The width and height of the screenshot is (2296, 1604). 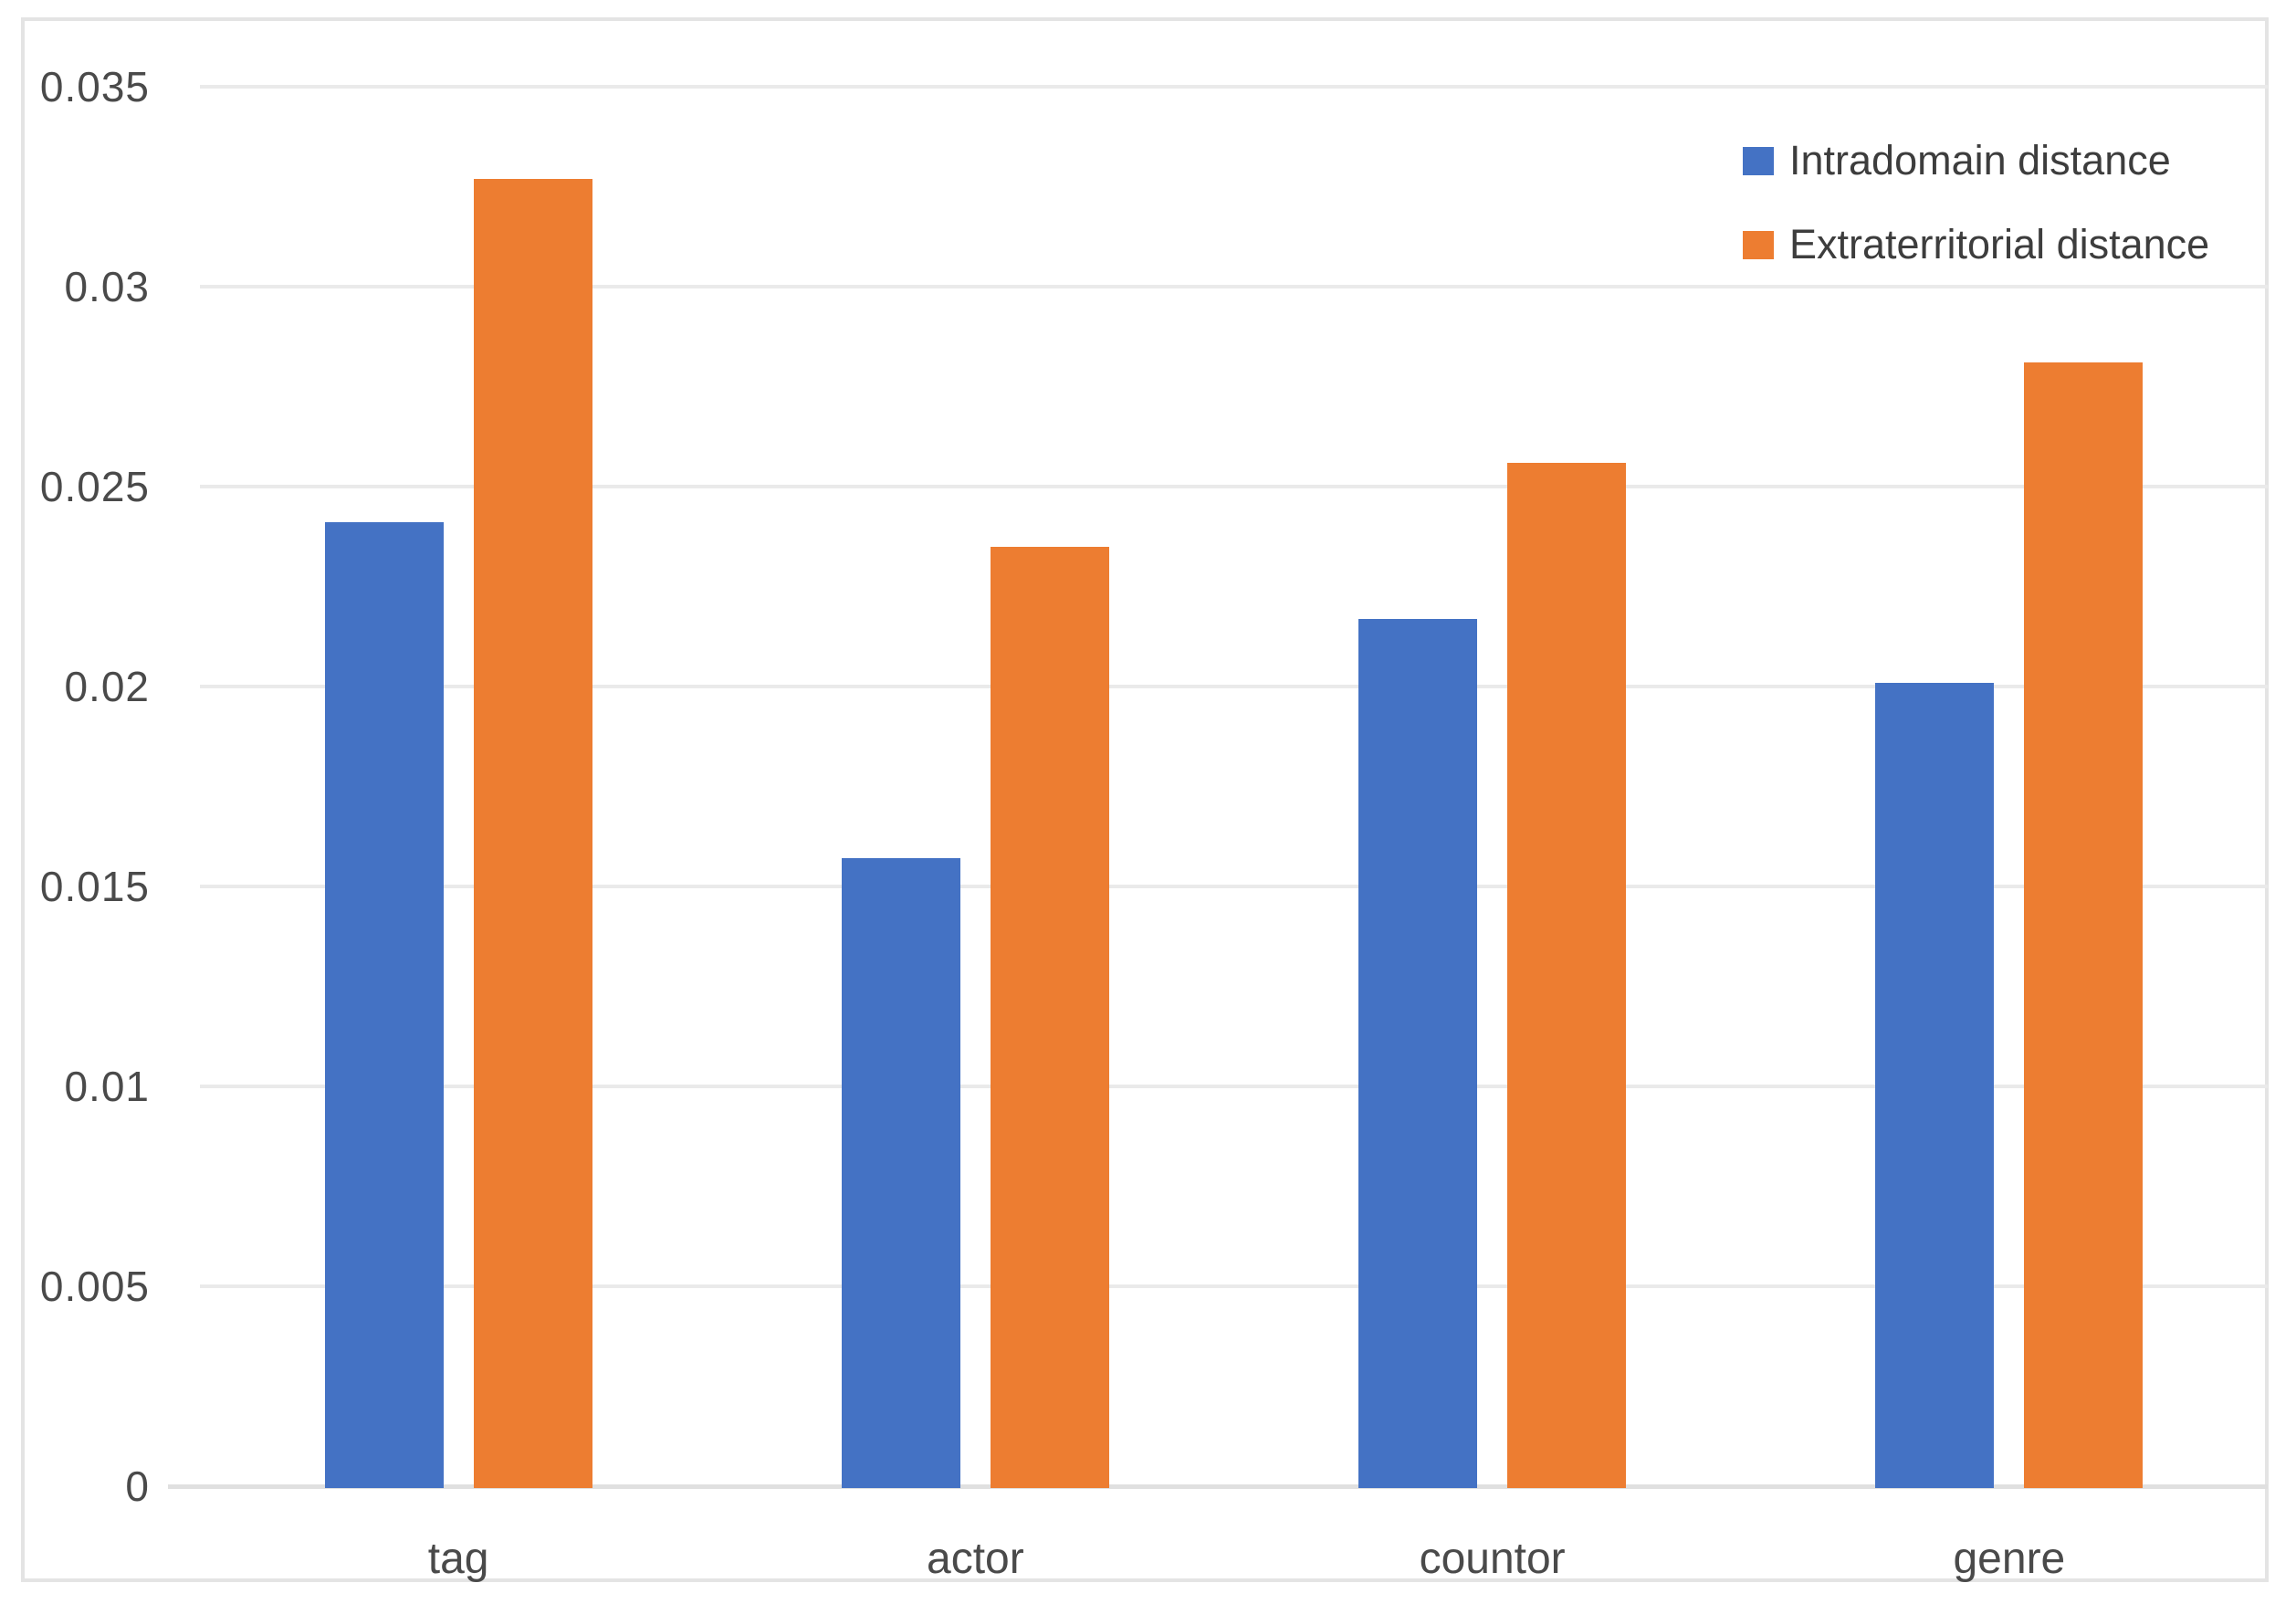 What do you see at coordinates (458, 1559) in the screenshot?
I see `x-category-label-tag: tag` at bounding box center [458, 1559].